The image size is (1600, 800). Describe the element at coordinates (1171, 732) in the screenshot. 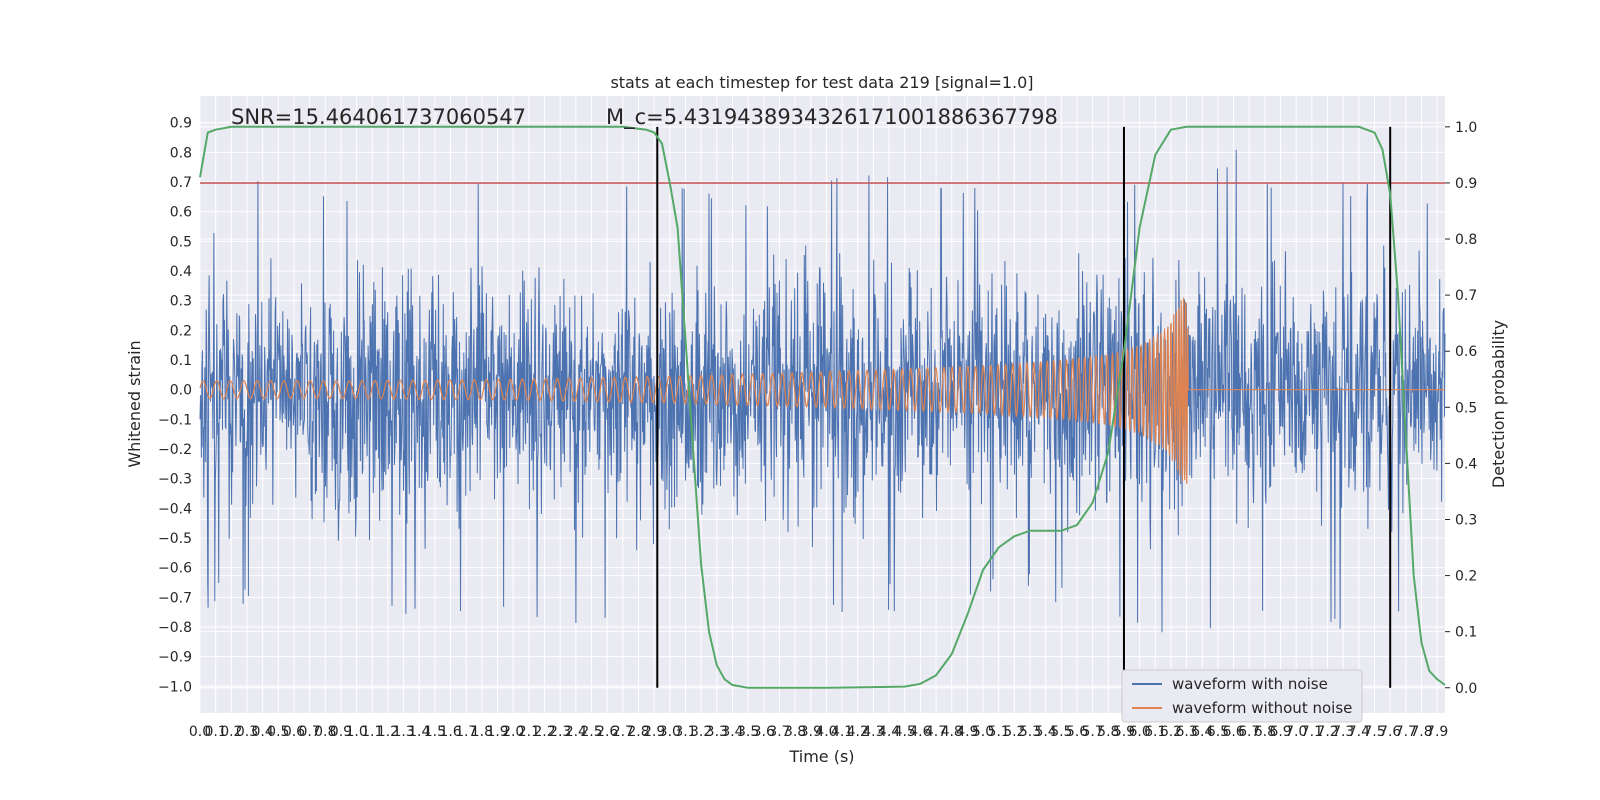

I see `x-tick-label: 6.2` at that location.